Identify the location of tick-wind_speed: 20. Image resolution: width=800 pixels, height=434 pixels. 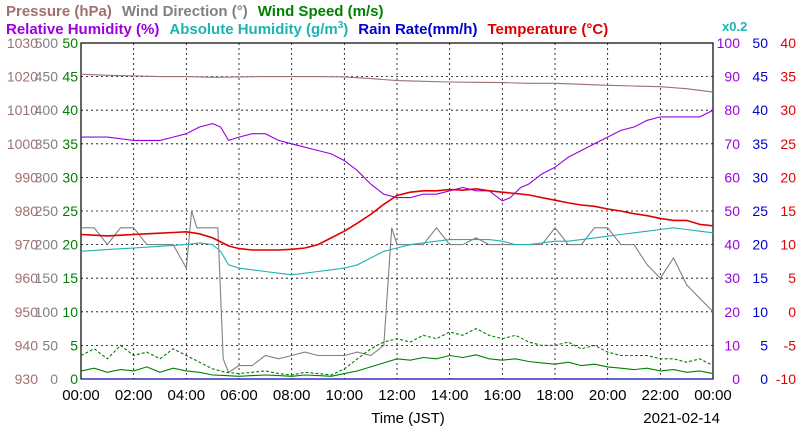
(70, 245).